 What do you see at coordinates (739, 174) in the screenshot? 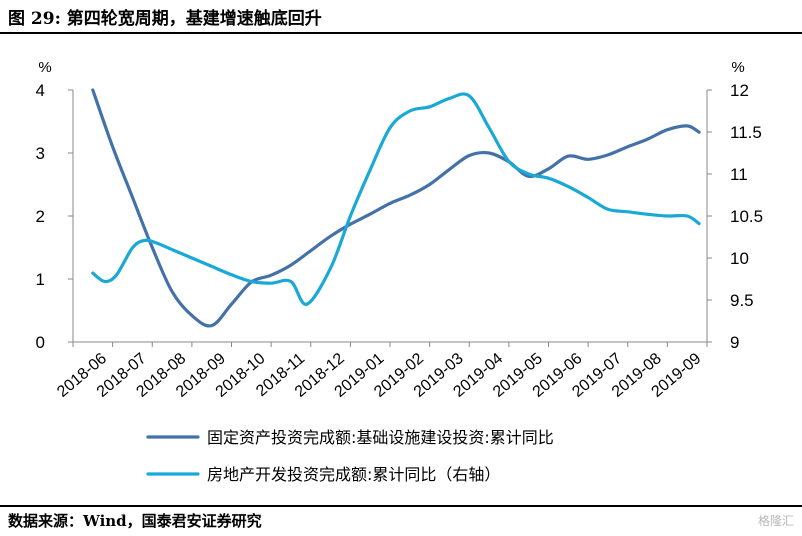
I see `right-axis-tick-label: 11` at bounding box center [739, 174].